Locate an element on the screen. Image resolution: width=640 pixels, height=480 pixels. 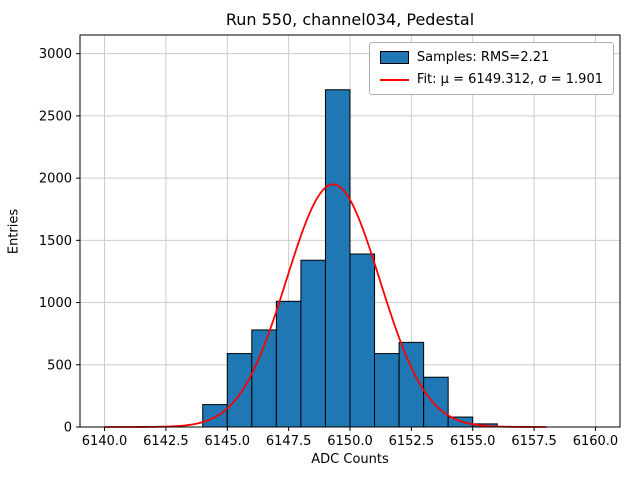
x-axis-label: ADC Counts is located at coordinates (350, 459).